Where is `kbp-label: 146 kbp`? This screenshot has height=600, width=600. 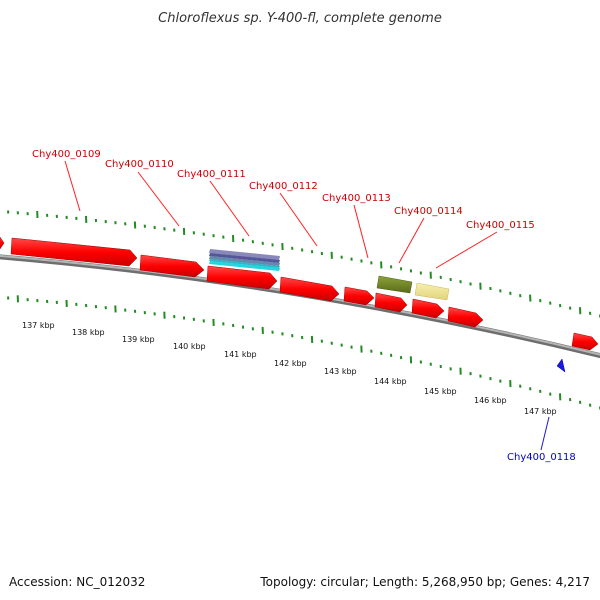
kbp-label: 146 kbp is located at coordinates (490, 400).